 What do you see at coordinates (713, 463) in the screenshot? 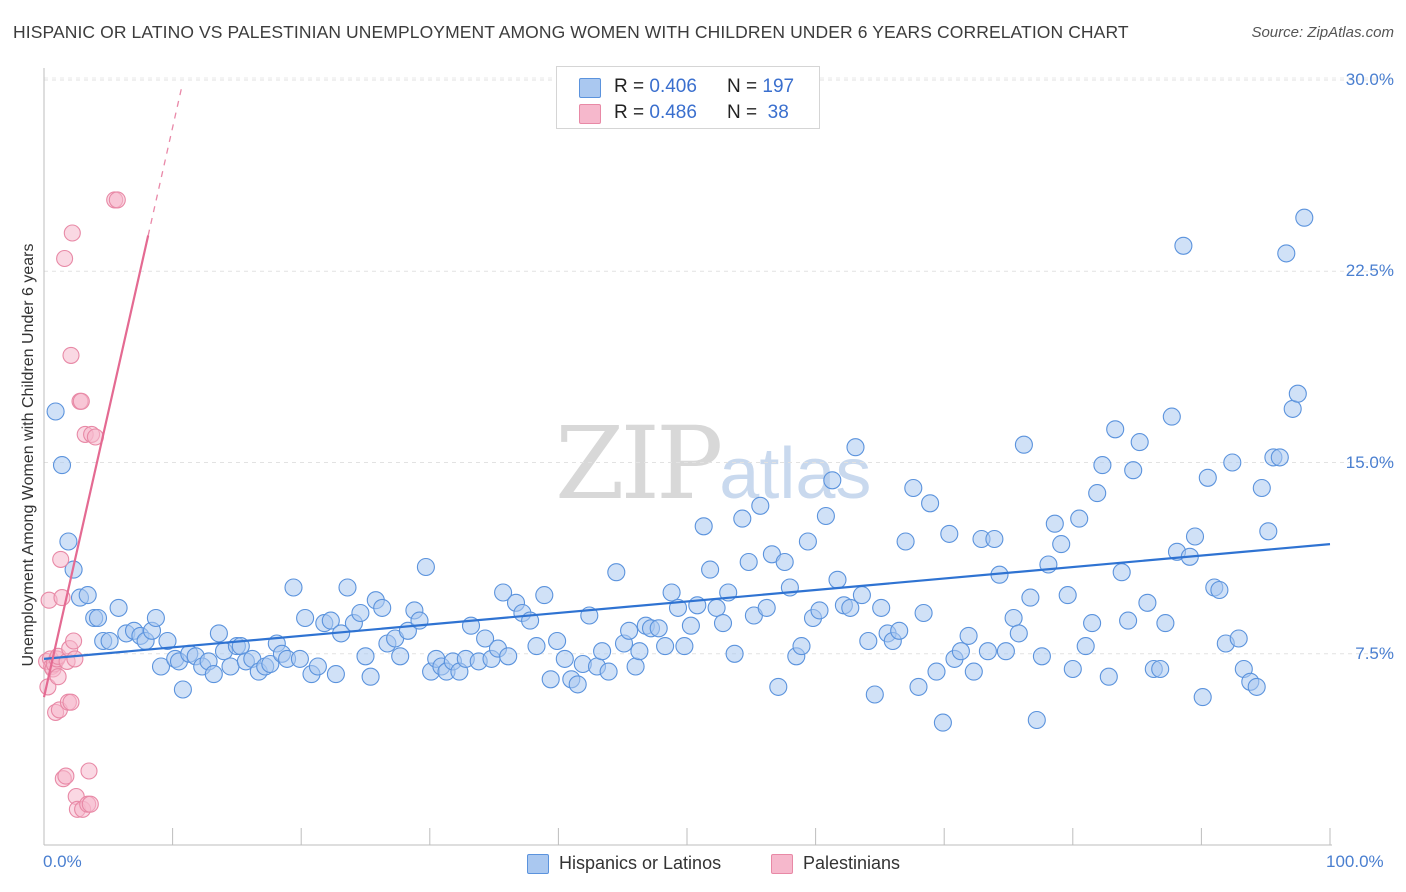
I see `watermark: ZIPatlas` at bounding box center [713, 463].